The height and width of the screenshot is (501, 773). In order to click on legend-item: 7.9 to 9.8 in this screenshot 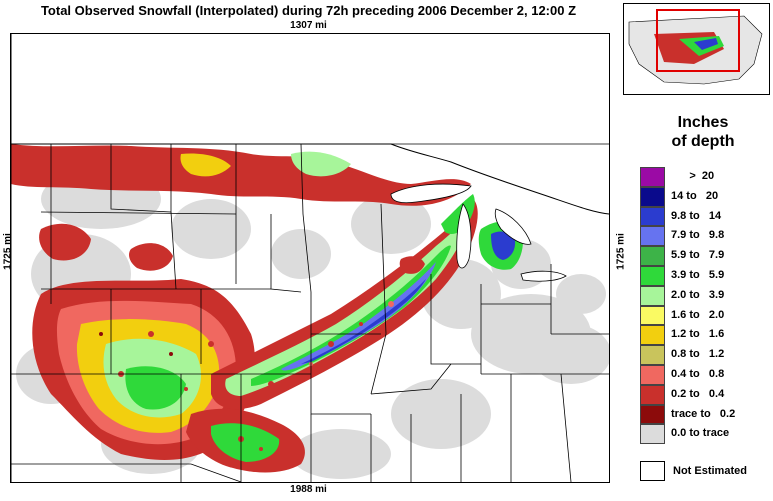, I will do `click(705, 236)`.